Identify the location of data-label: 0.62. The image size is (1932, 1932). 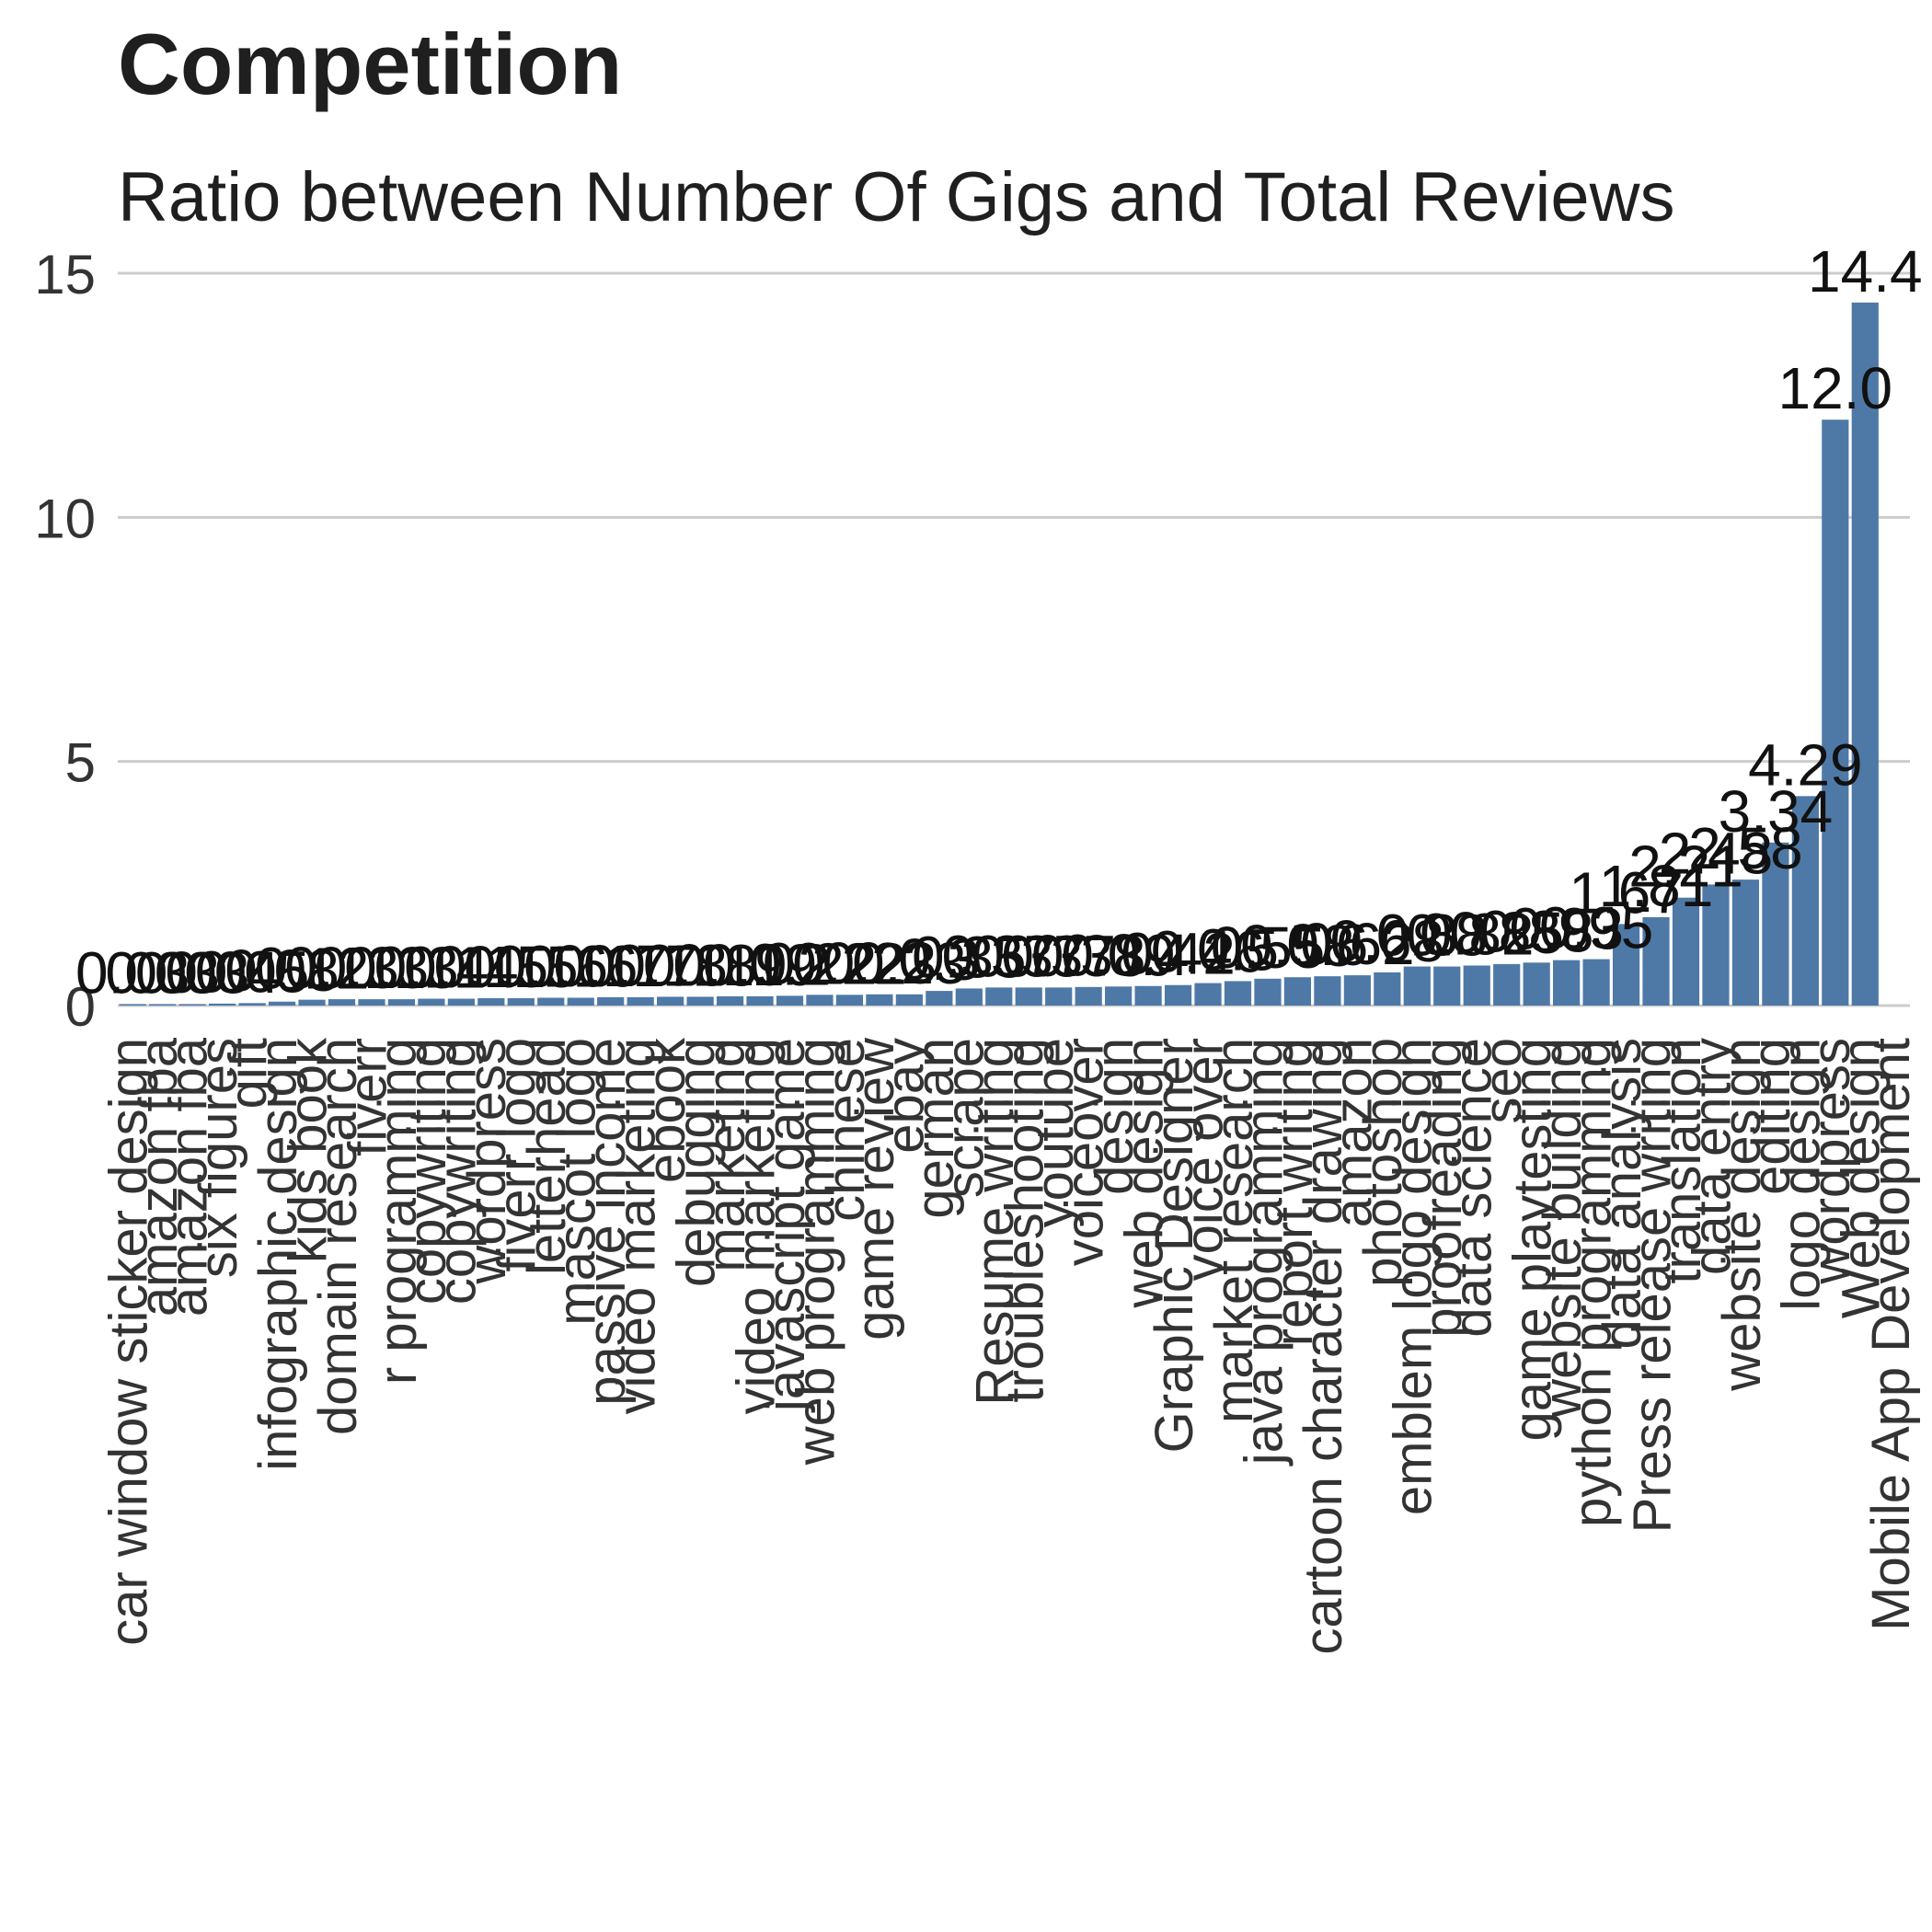
(1357, 944).